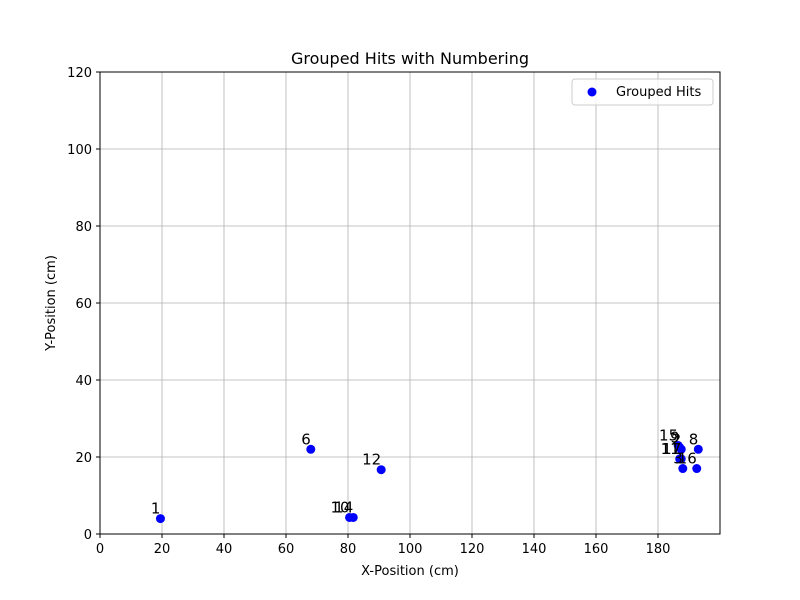  I want to click on point-label: 17, so click(671, 449).